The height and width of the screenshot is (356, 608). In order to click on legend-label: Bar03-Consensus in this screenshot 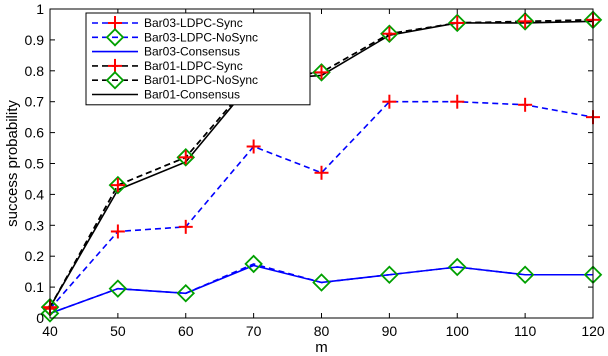, I will do `click(192, 52)`.